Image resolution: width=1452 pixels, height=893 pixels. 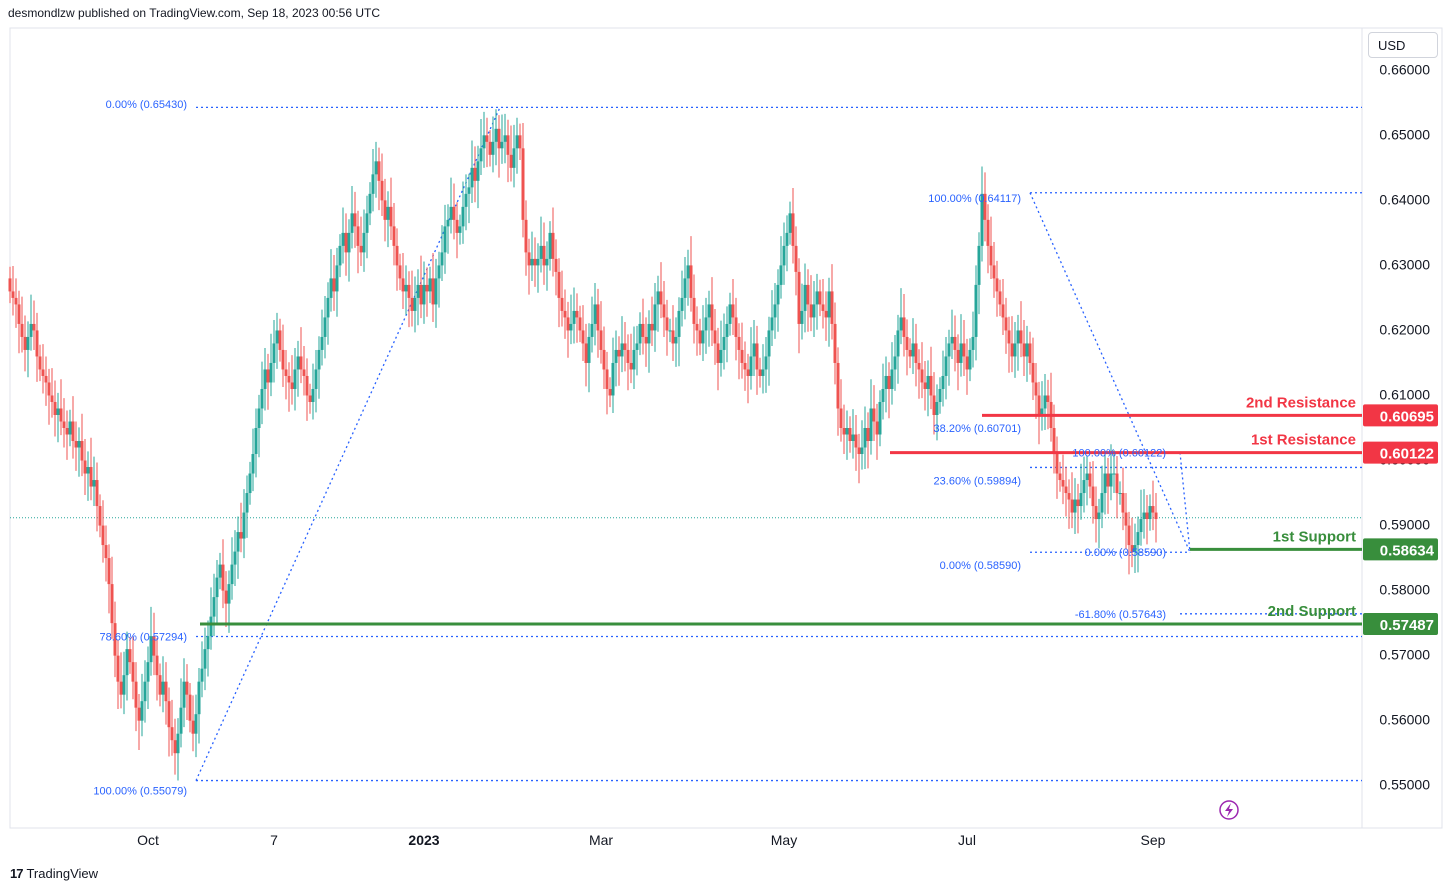 What do you see at coordinates (1301, 402) in the screenshot?
I see `resistance-label: 2nd Resistance` at bounding box center [1301, 402].